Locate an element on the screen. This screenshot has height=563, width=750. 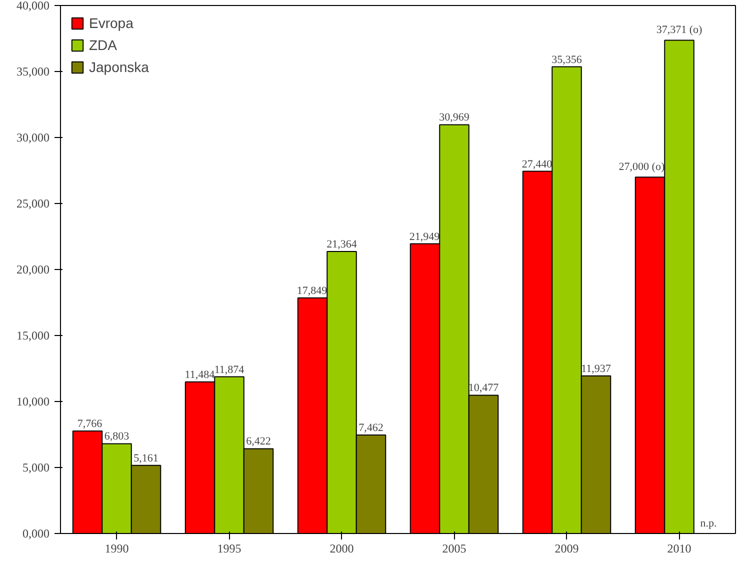
data-label: 35,356 is located at coordinates (567, 60).